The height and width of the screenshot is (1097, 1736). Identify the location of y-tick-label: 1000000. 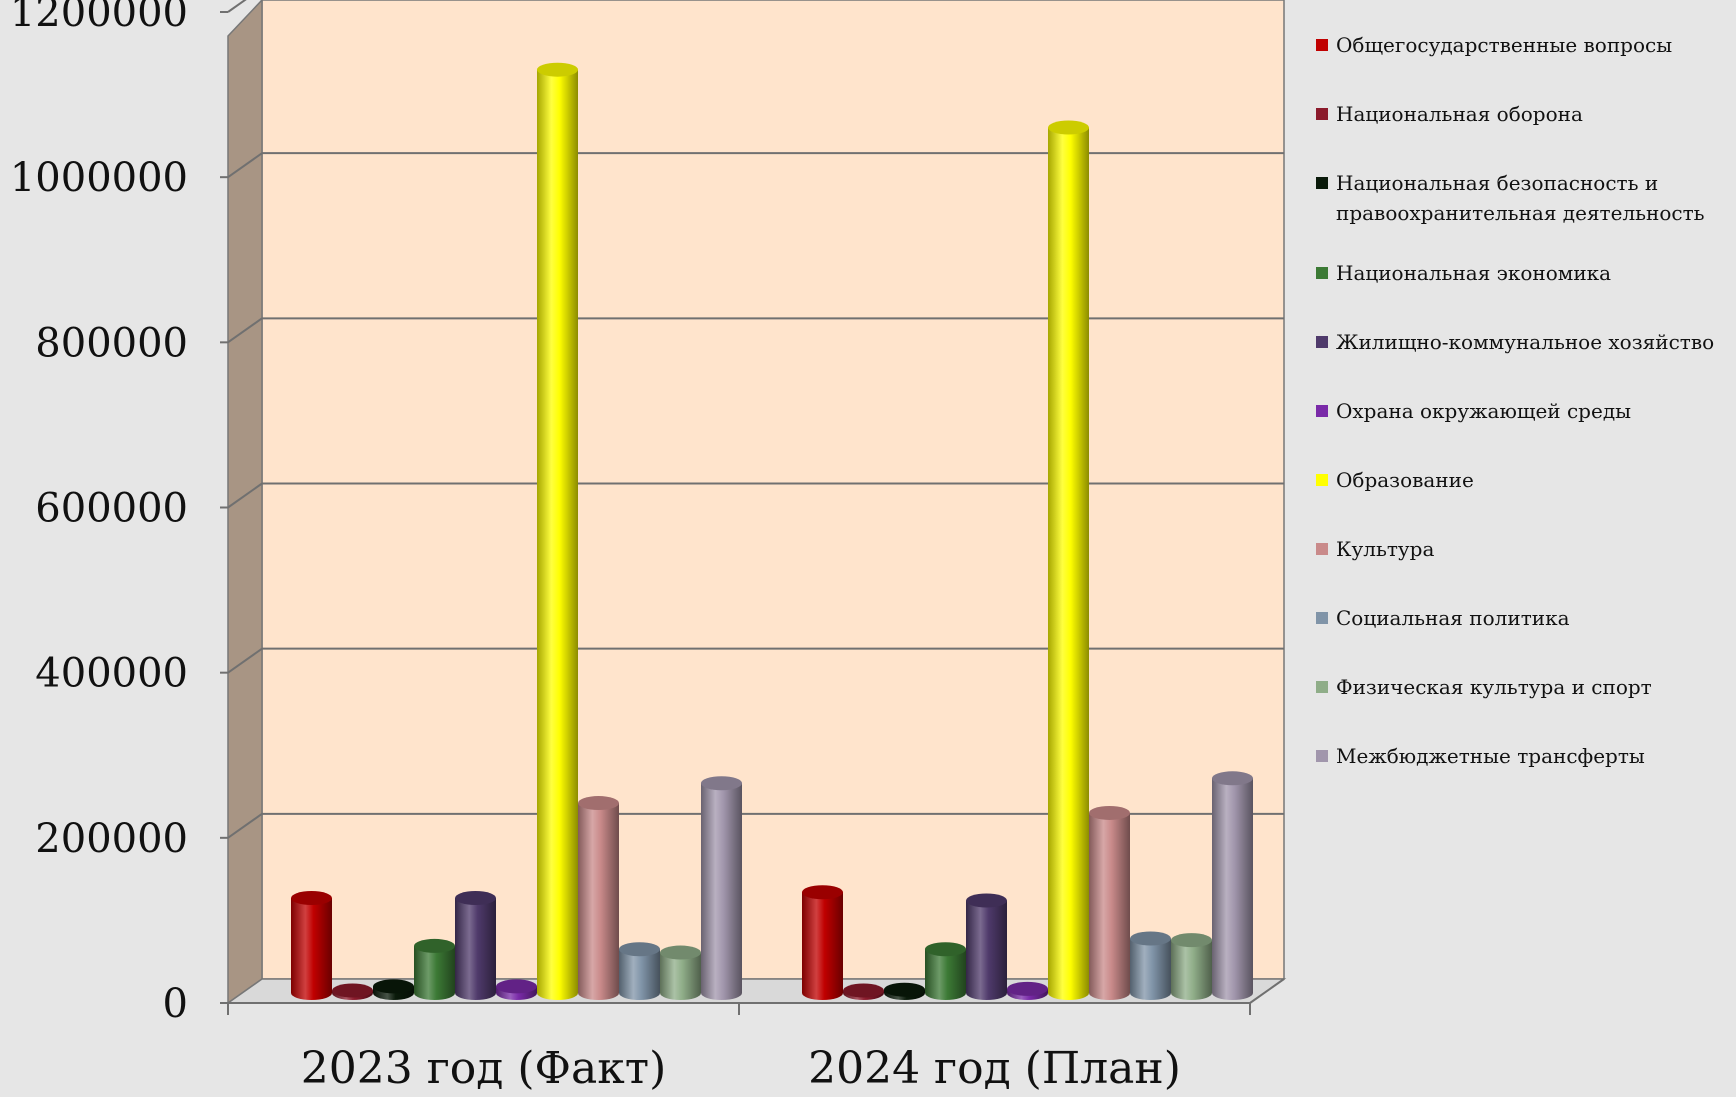
(99, 178).